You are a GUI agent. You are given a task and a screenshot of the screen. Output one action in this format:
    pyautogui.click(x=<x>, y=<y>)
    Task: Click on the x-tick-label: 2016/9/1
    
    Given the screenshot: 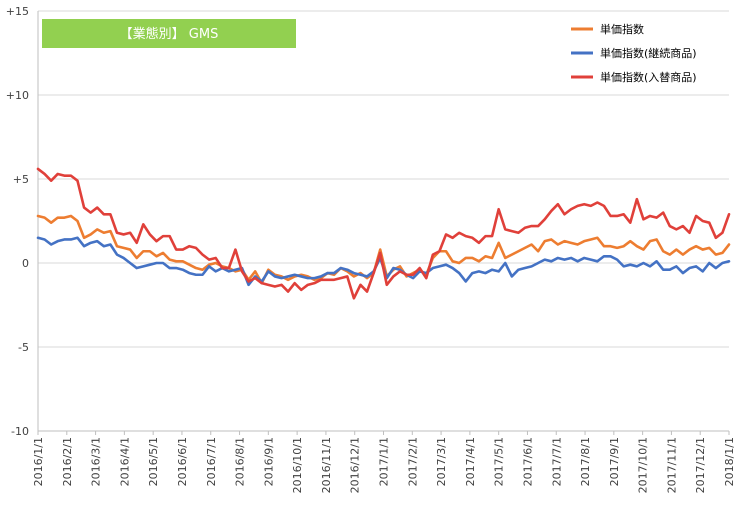 What is the action you would take?
    pyautogui.click(x=268, y=461)
    